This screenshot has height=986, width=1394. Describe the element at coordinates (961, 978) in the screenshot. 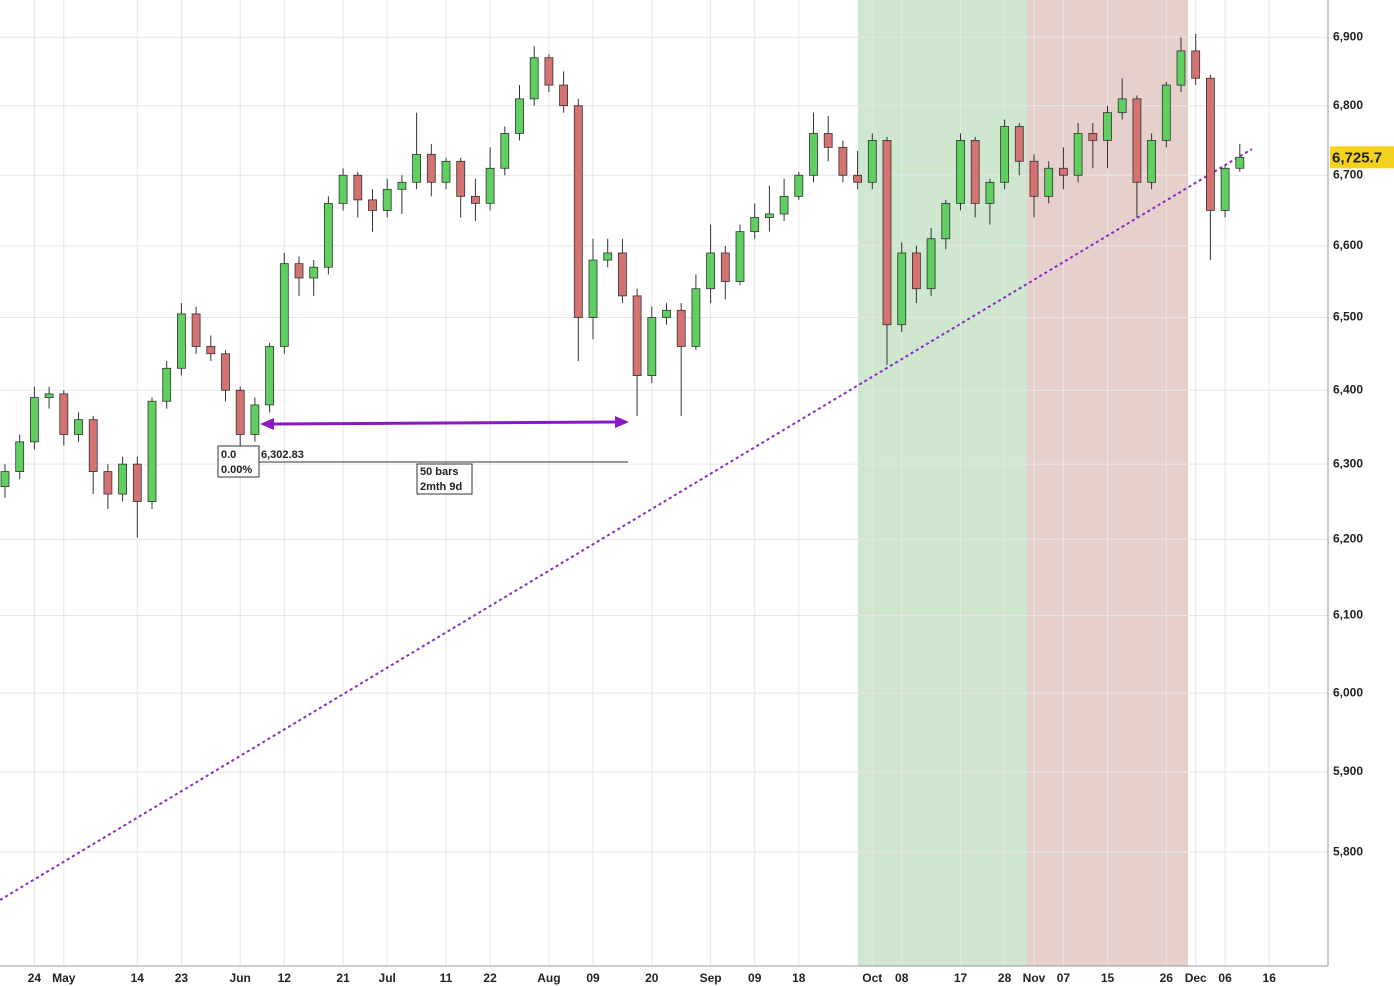

I see `x-tick-label: 17` at that location.